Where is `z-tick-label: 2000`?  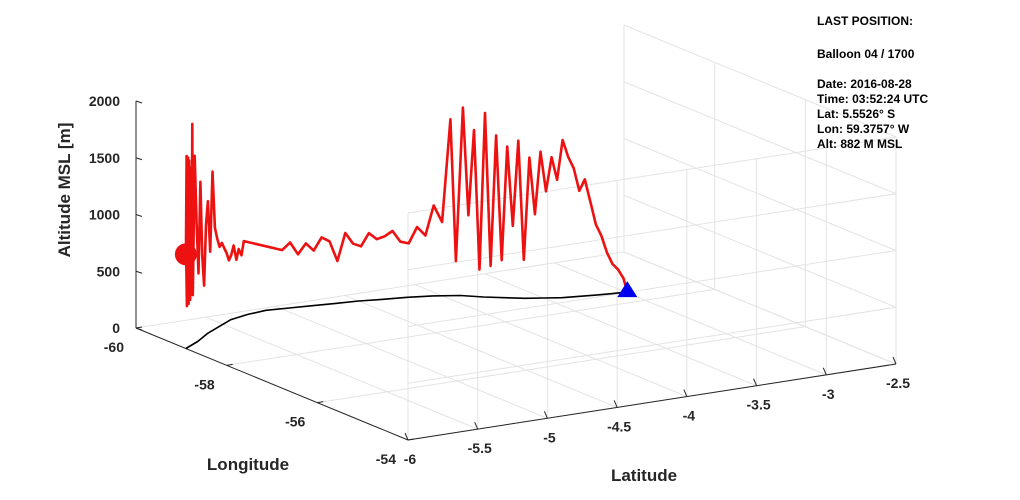
z-tick-label: 2000 is located at coordinates (104, 101).